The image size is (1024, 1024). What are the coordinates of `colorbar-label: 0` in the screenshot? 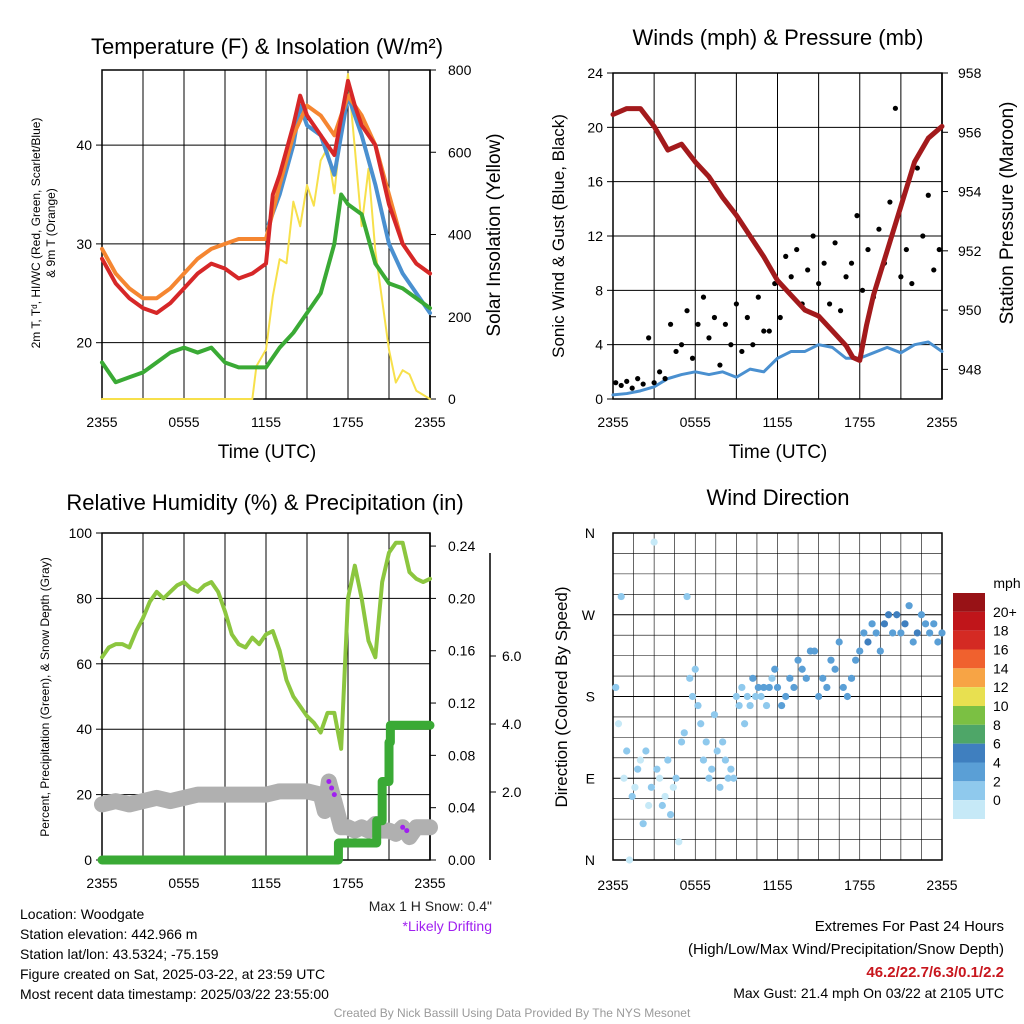 It's located at (997, 800).